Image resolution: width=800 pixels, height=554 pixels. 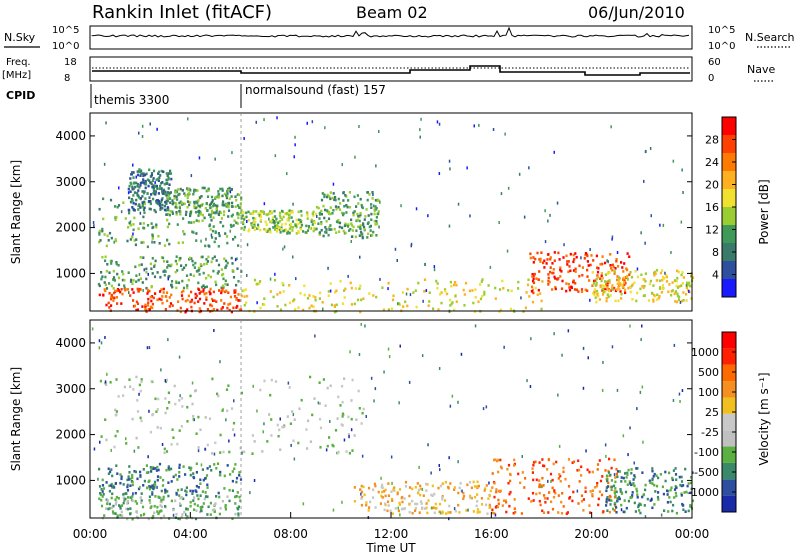 What do you see at coordinates (391, 534) in the screenshot?
I see `x-tick-label: 12:00` at bounding box center [391, 534].